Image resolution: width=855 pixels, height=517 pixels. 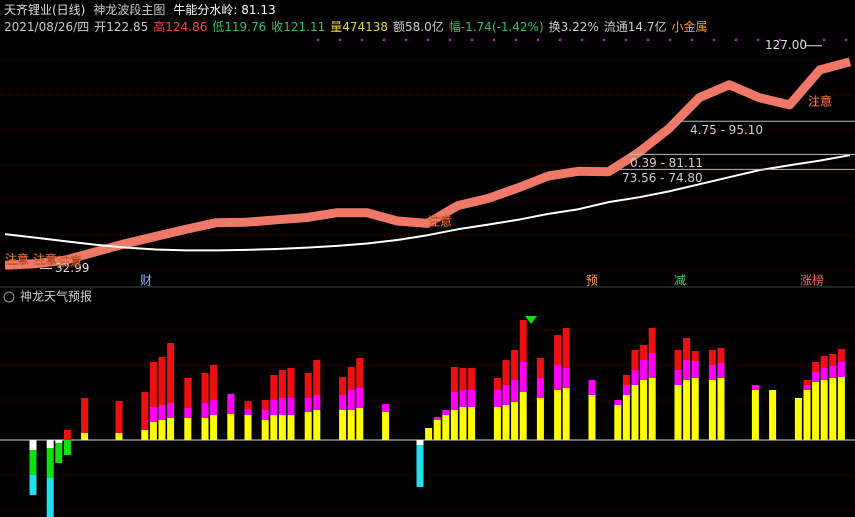 What do you see at coordinates (786, 45) in the screenshot?
I see `price-annotation: 127.00` at bounding box center [786, 45].